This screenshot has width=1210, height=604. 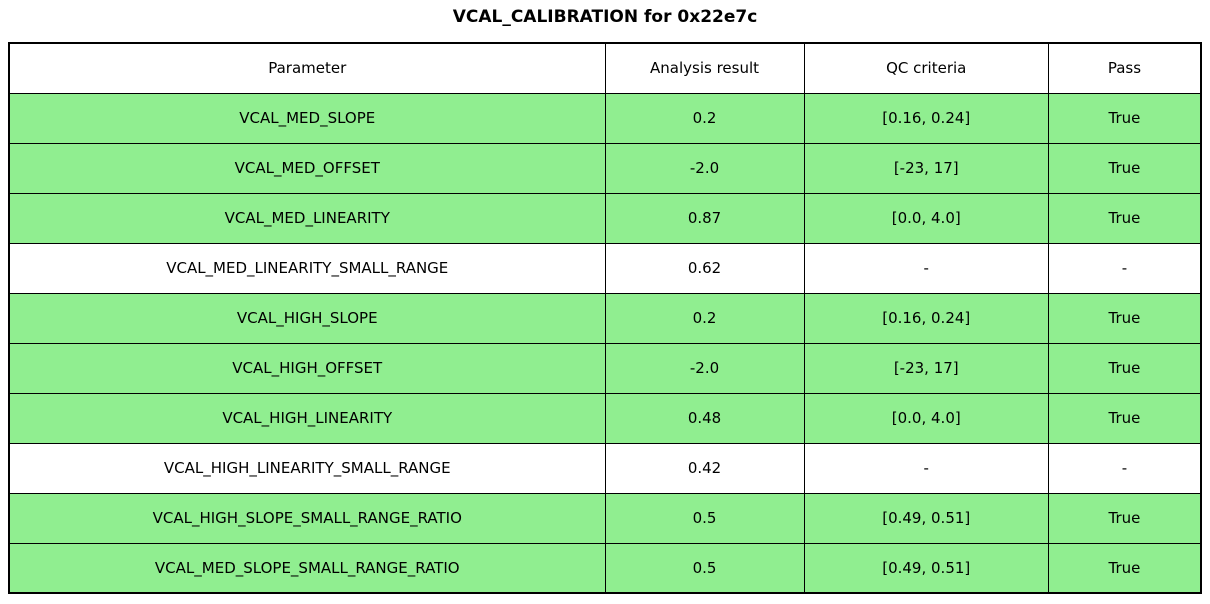 I want to click on table-row: VCAL_HIGH_OFFSET -2.0 [-23, 17] True, so click(x=605, y=368).